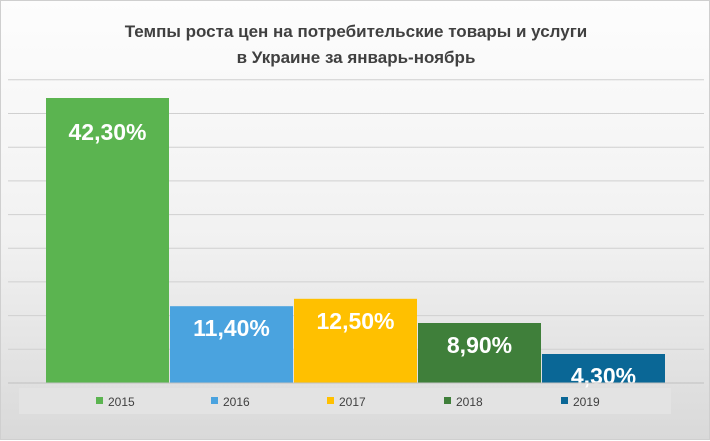 The width and height of the screenshot is (710, 441). What do you see at coordinates (469, 402) in the screenshot?
I see `legend-label-2018: 2018` at bounding box center [469, 402].